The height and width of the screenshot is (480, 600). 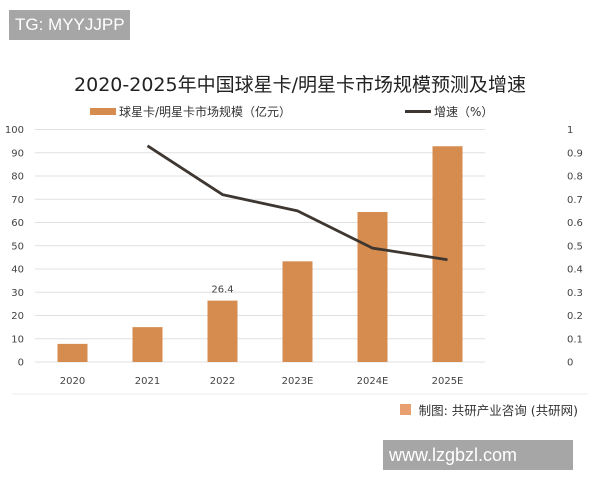 I want to click on y-right-tick-label: 0.6, so click(x=575, y=223).